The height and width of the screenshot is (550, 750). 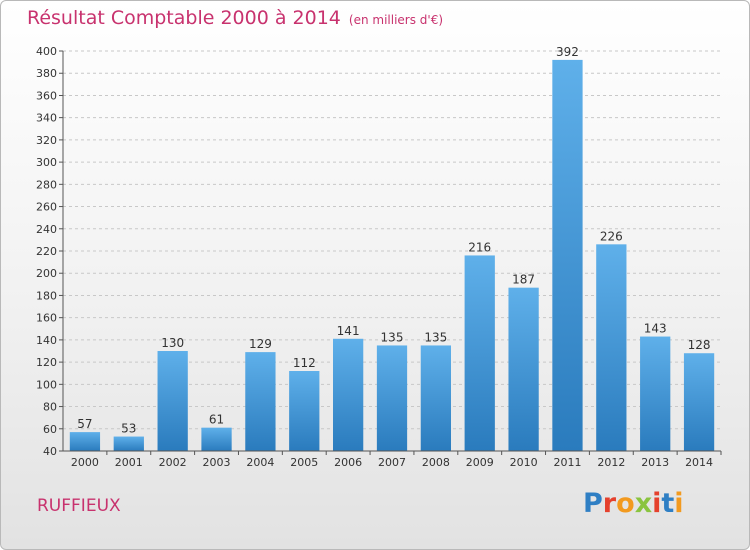 I want to click on y-tick-label: 320, so click(x=46, y=140).